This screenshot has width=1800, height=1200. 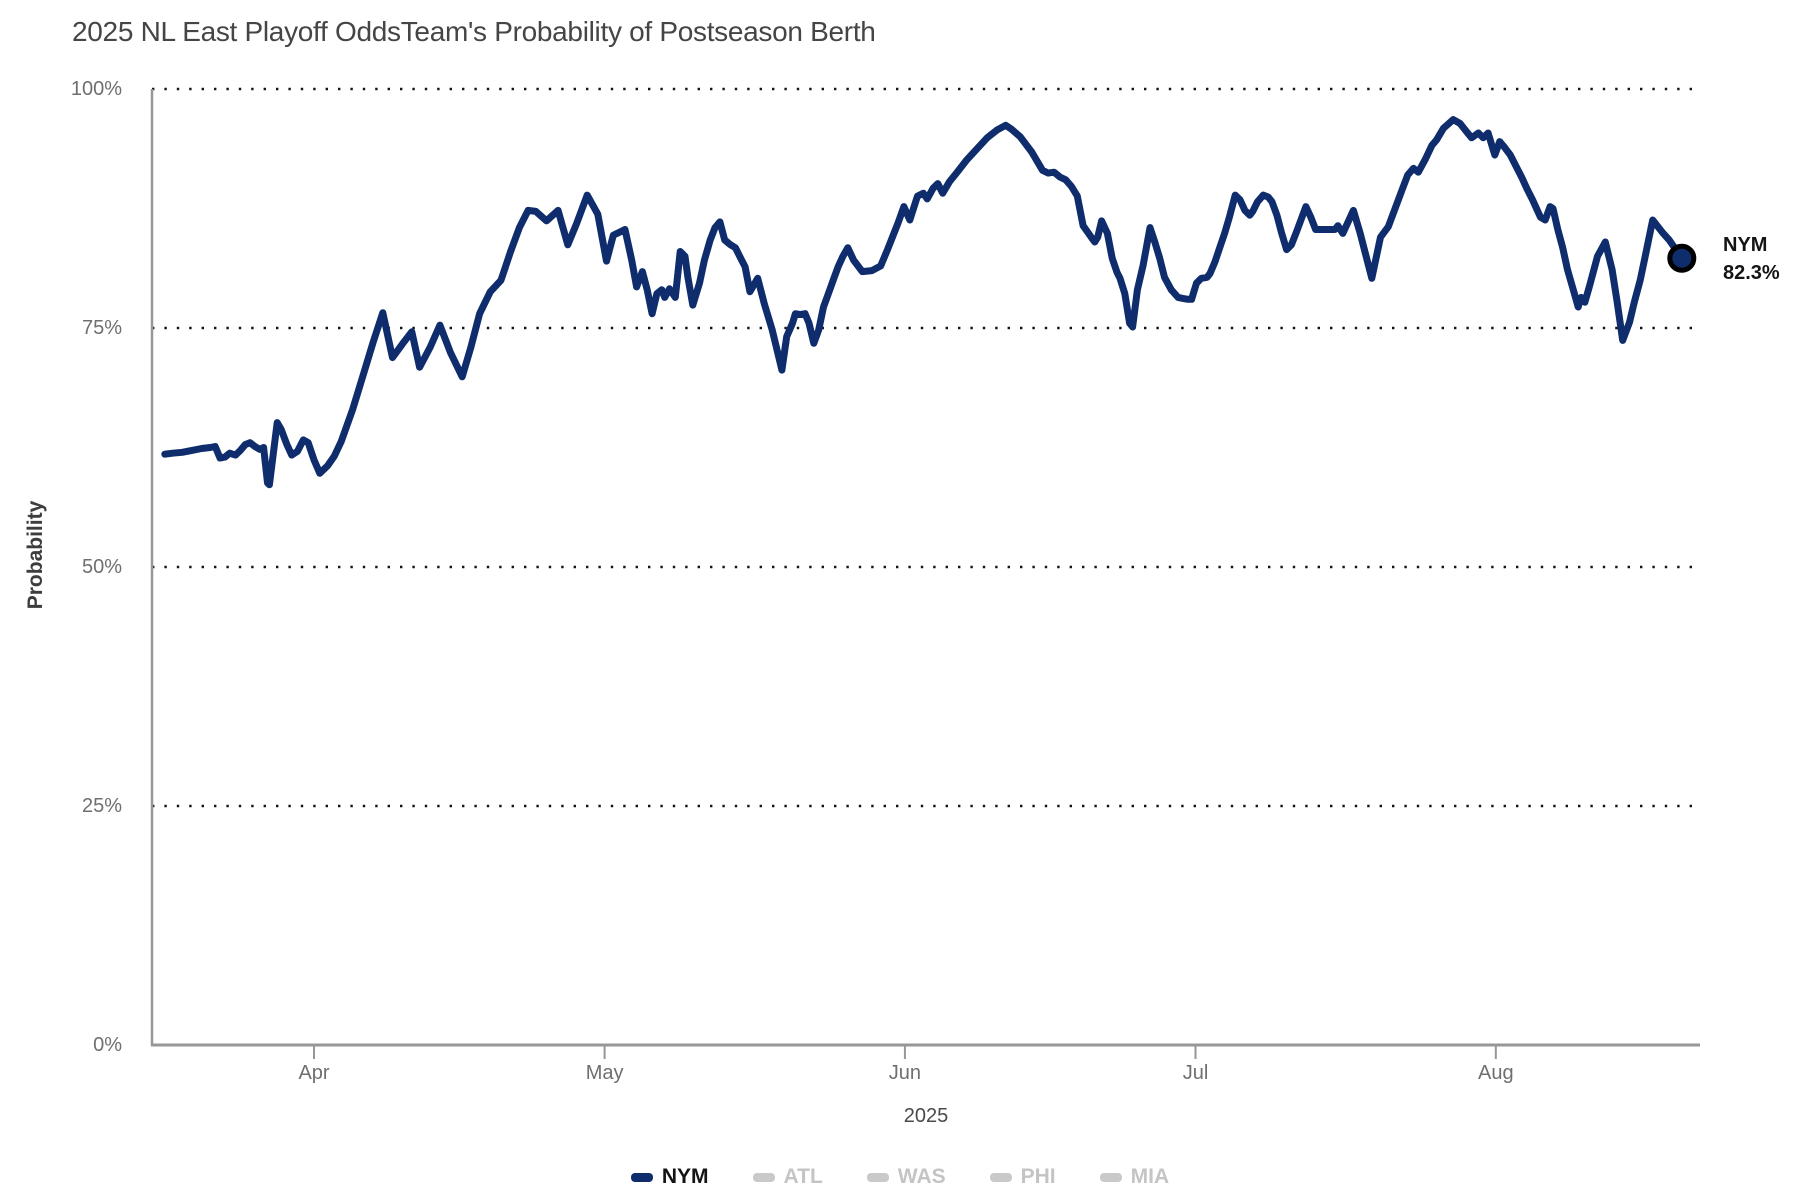 What do you see at coordinates (1682, 258) in the screenshot?
I see `series-end-dot-nym` at bounding box center [1682, 258].